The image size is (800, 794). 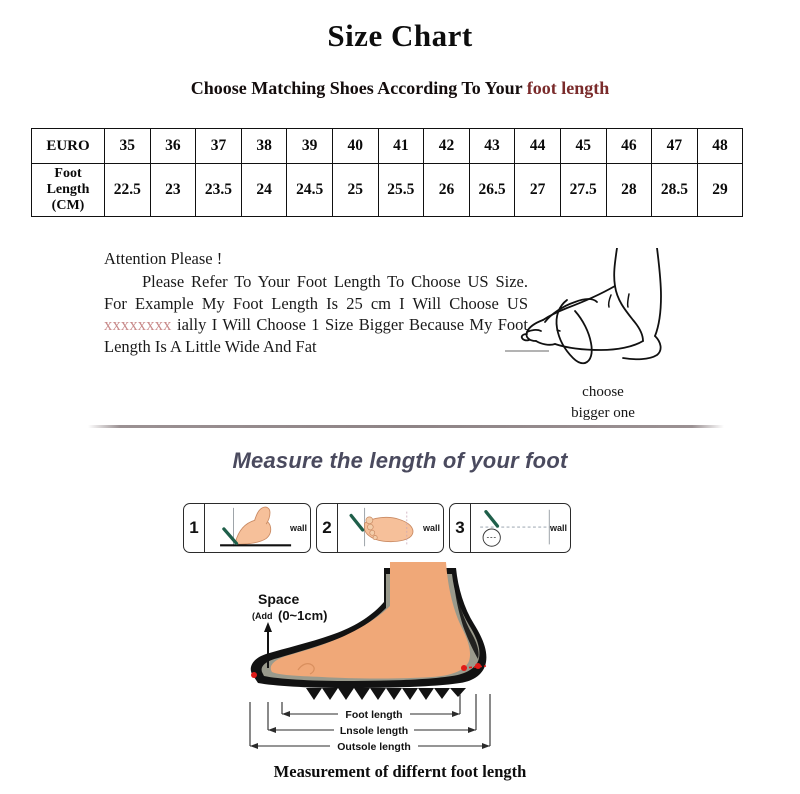 I want to click on subtitle-accent-text: foot length, so click(x=568, y=88).